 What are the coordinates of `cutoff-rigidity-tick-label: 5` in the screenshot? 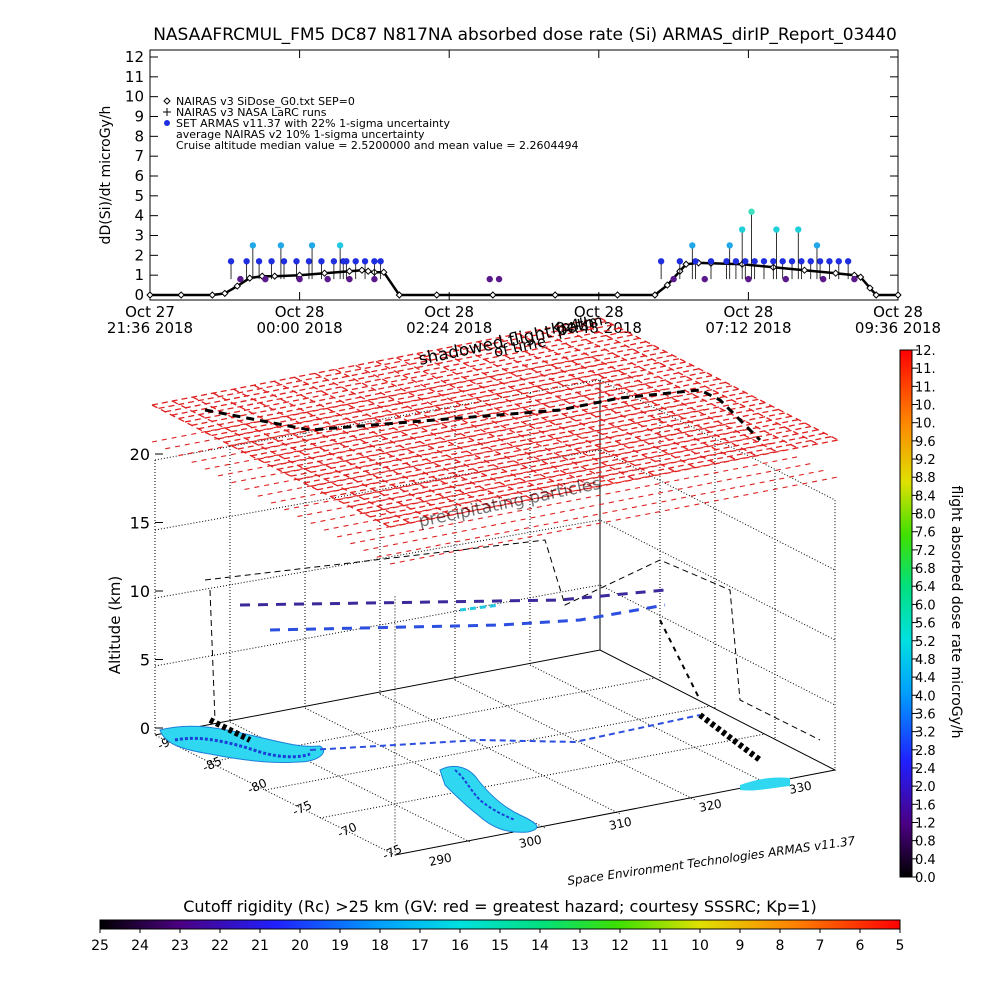 It's located at (900, 946).